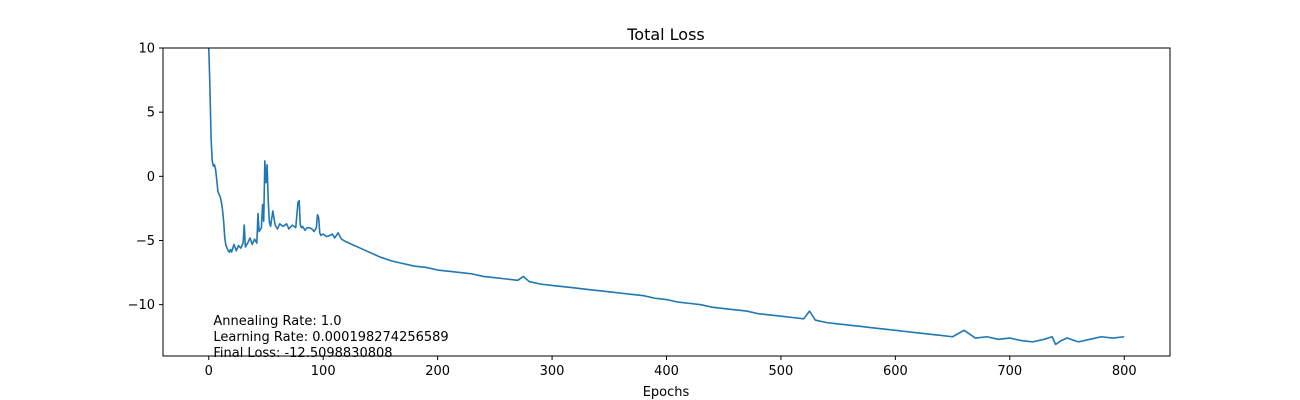  I want to click on y-tick-label: 5, so click(151, 113).